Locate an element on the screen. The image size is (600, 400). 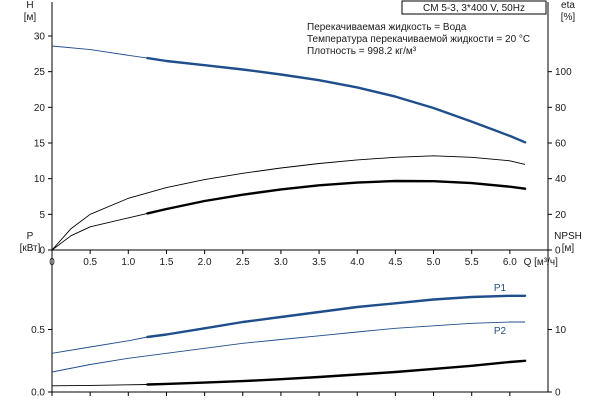
series-0-operating-line is located at coordinates (336, 100).